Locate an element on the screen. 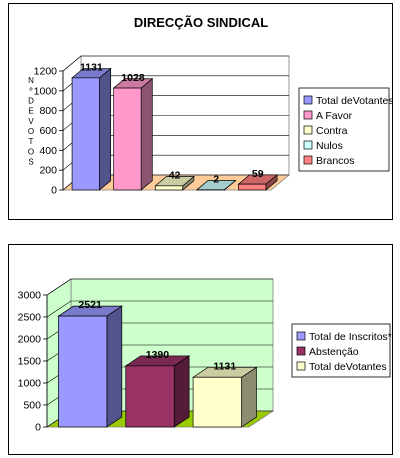  y-tick-label: 200 is located at coordinates (48, 171).